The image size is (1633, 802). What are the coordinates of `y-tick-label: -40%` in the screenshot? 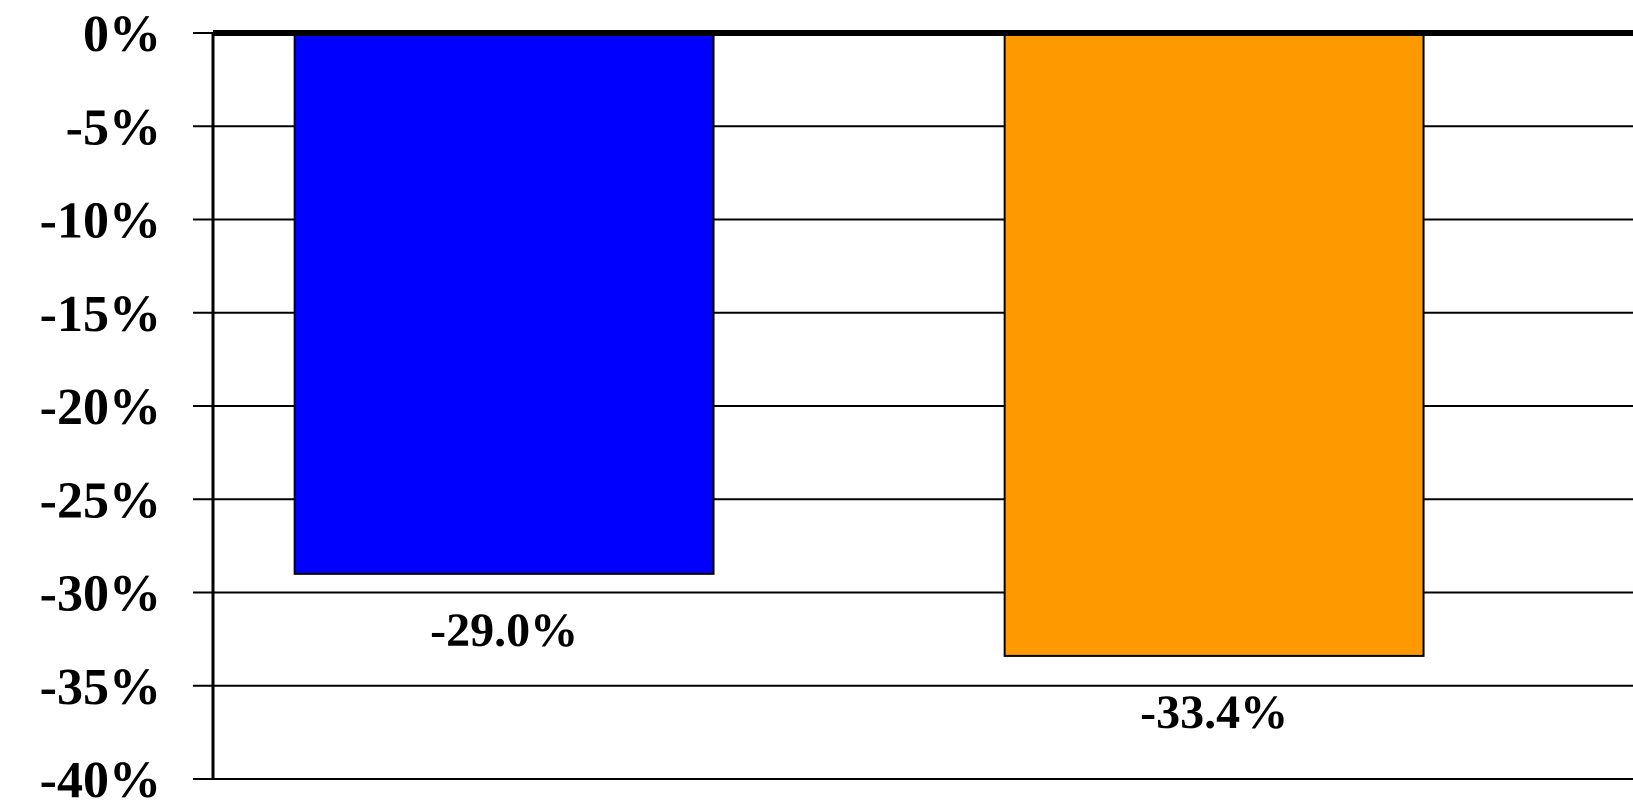 It's located at (100, 777).